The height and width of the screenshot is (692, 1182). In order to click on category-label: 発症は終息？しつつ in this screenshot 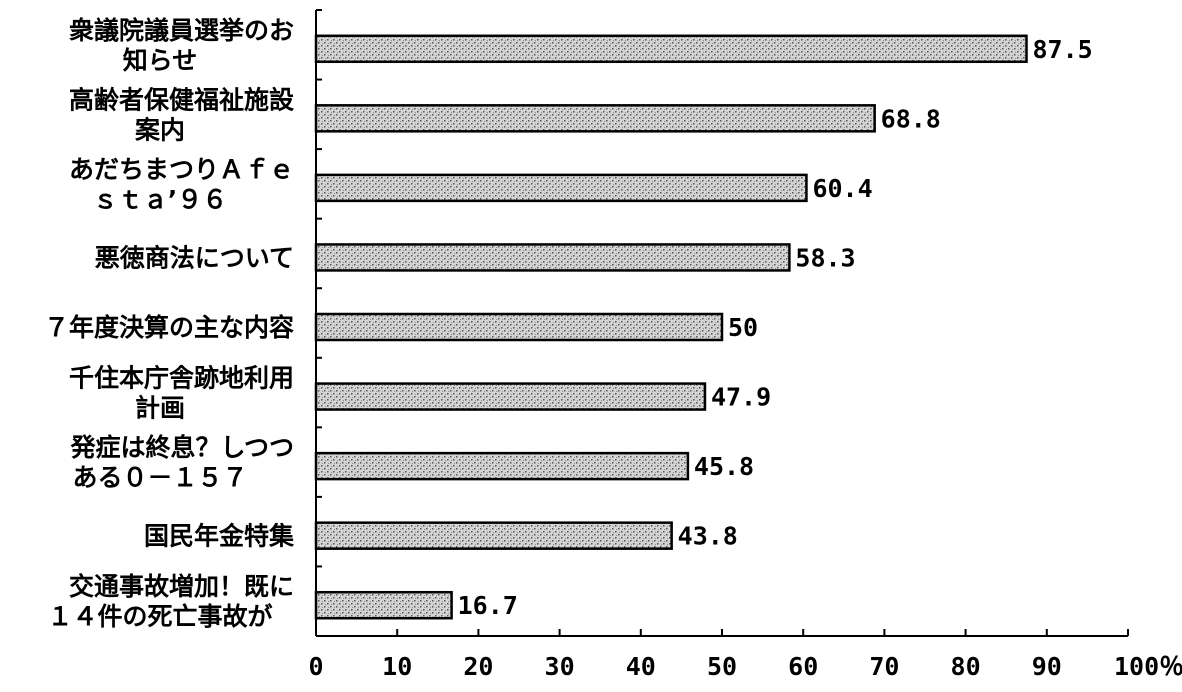, I will do `click(181, 447)`.